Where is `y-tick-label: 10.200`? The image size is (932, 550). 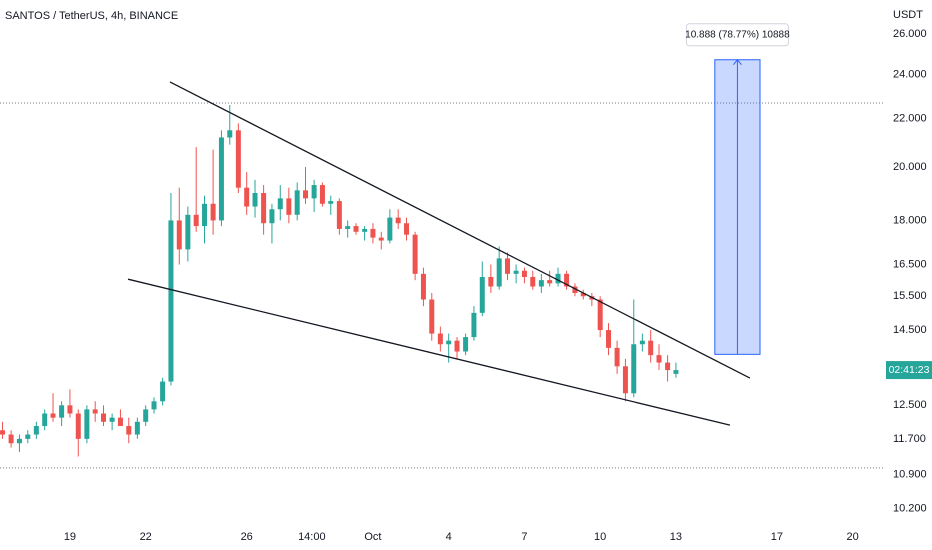
y-tick-label: 10.200 is located at coordinates (910, 508).